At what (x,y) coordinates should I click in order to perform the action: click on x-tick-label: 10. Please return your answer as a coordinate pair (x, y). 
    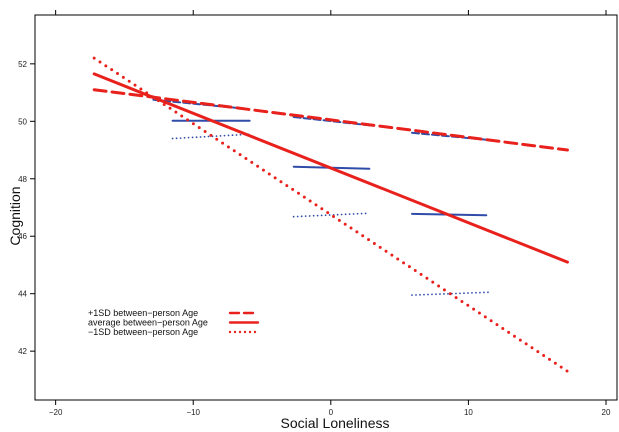
    Looking at the image, I should click on (468, 412).